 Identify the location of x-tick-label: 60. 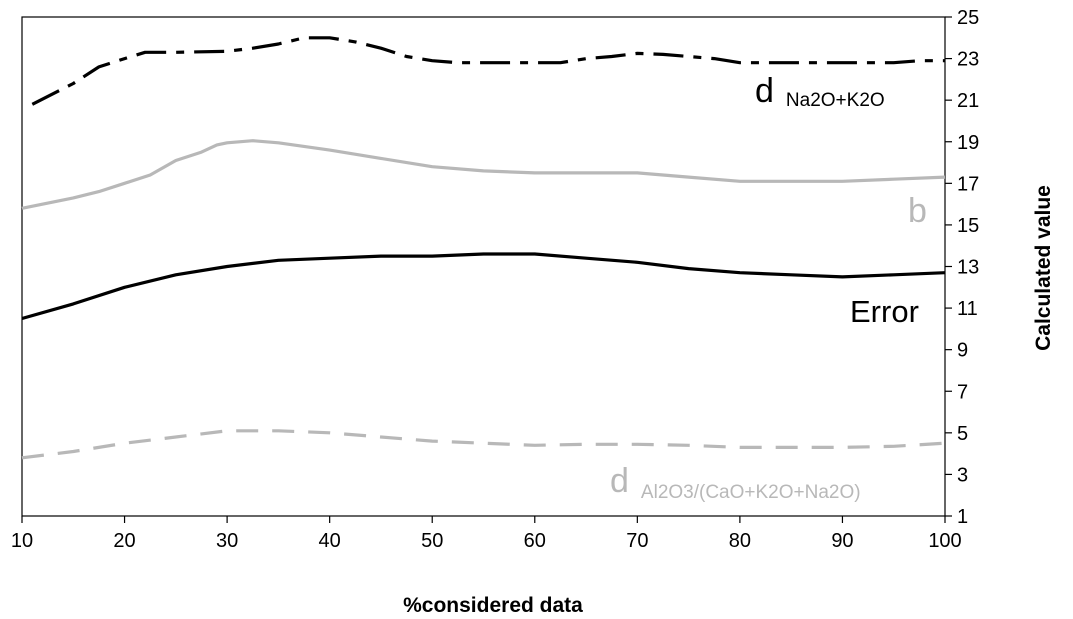
(535, 541).